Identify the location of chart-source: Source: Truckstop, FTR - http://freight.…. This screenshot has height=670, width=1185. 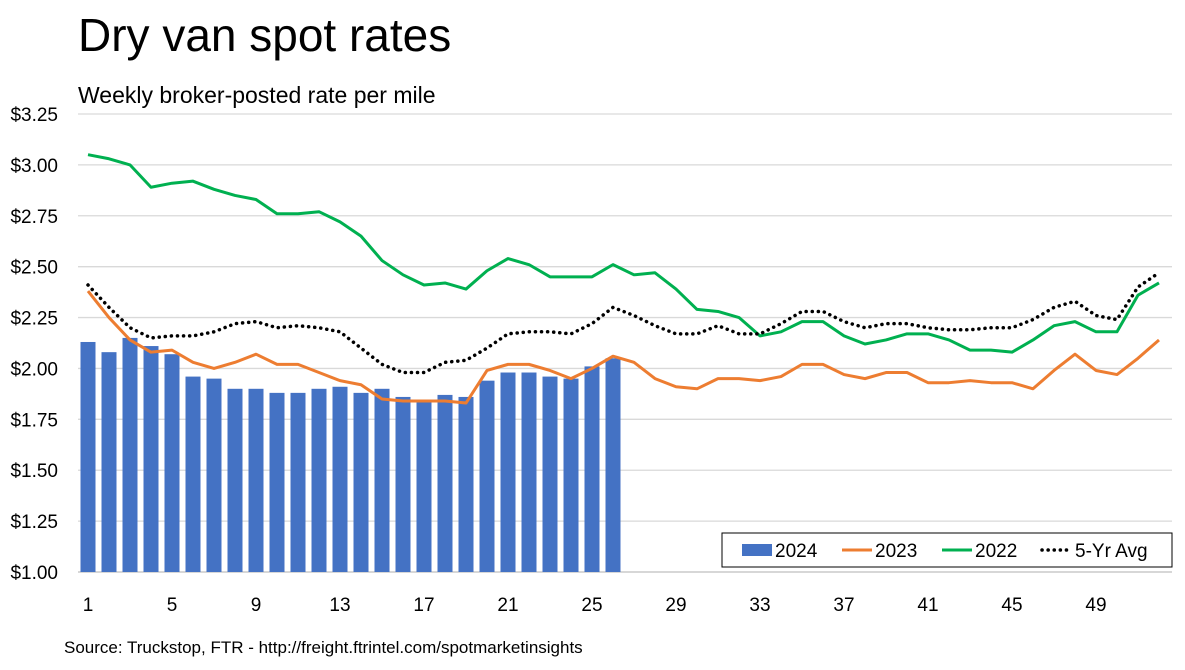
(323, 647).